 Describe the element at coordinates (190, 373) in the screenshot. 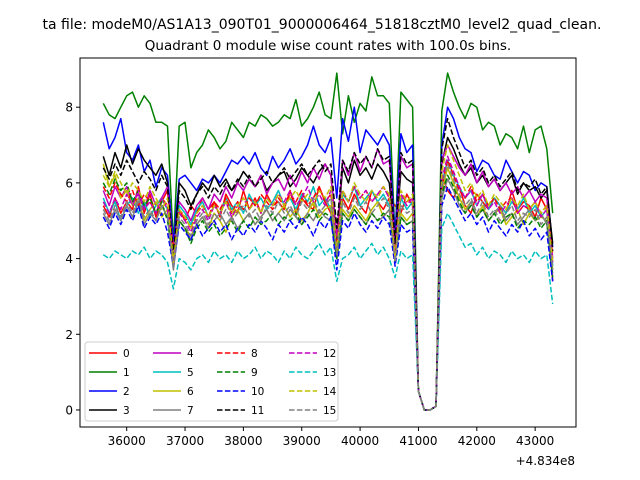

I see `legend-label: 5` at that location.